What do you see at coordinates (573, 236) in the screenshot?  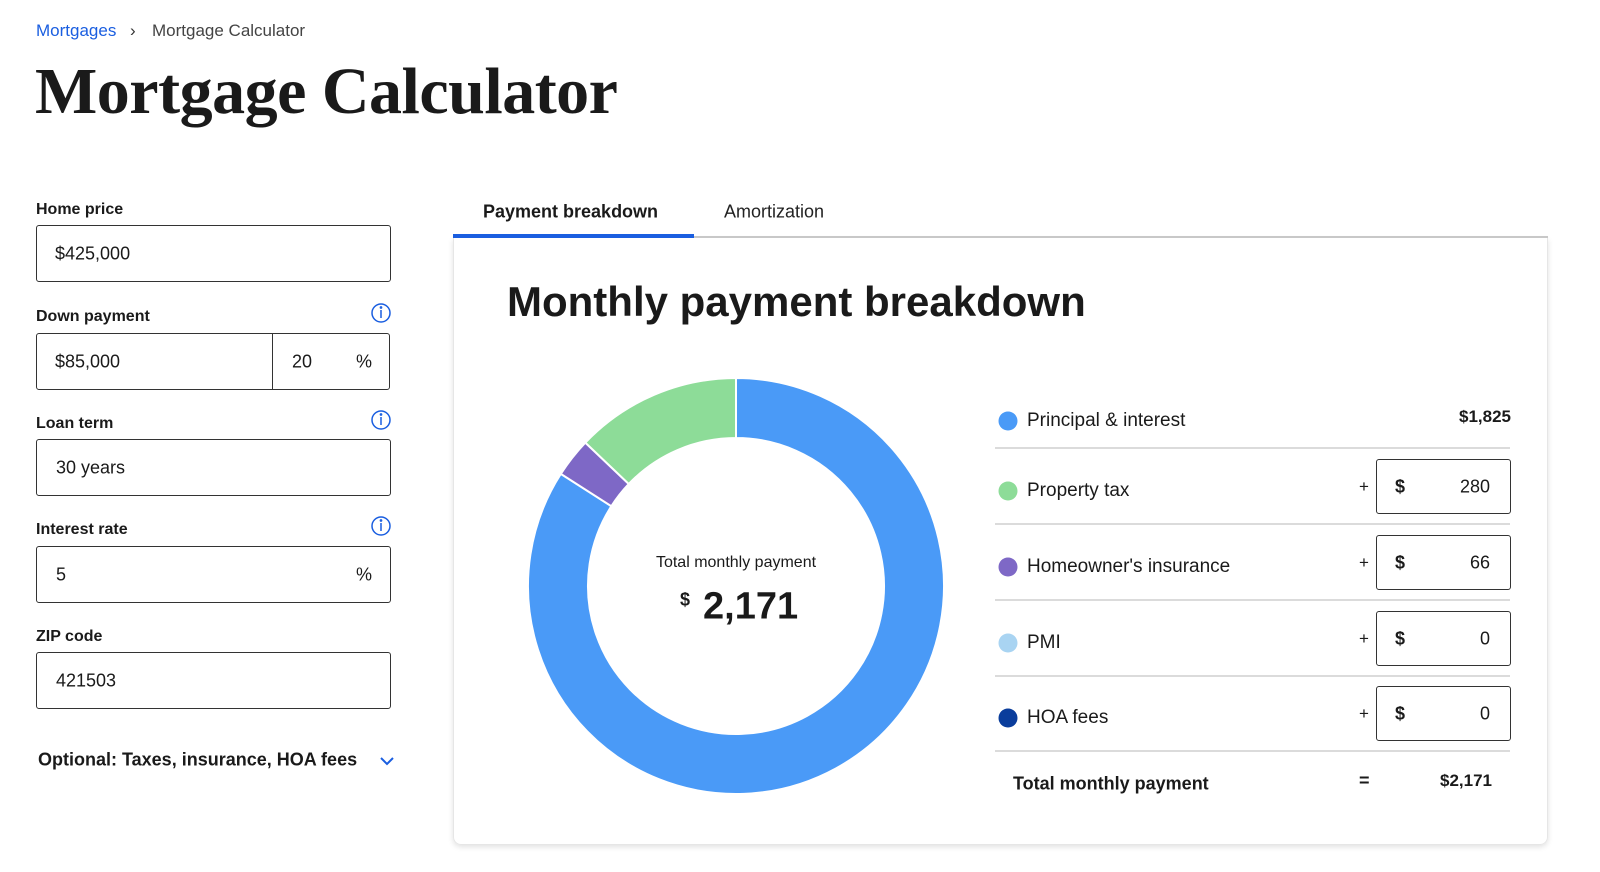 I see `active-tab-underline` at bounding box center [573, 236].